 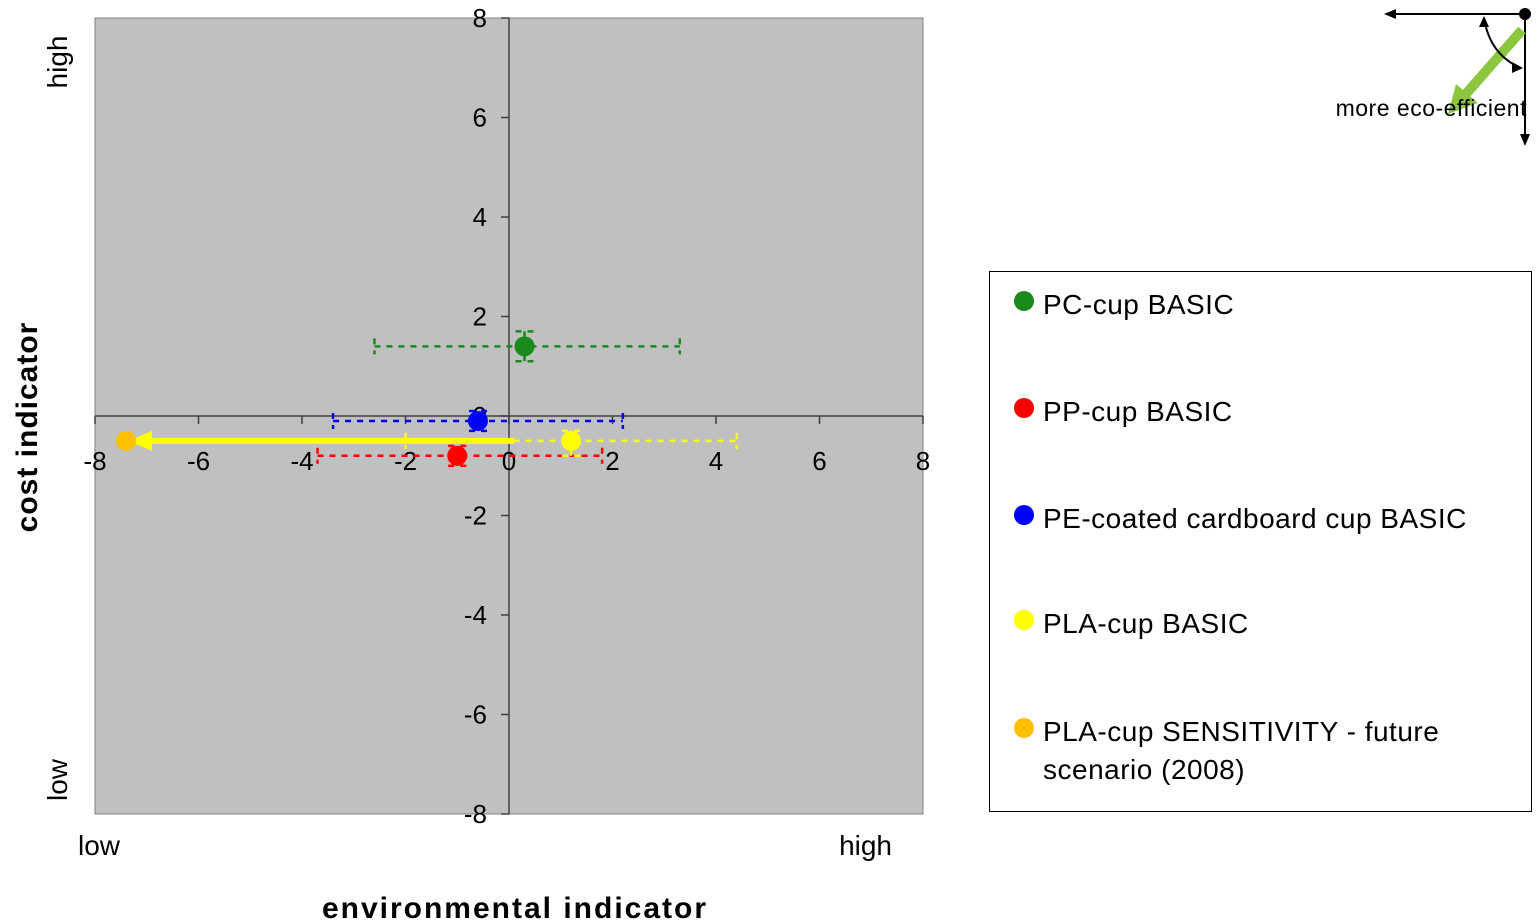 I want to click on y-tick-label: -6, so click(x=475, y=715).